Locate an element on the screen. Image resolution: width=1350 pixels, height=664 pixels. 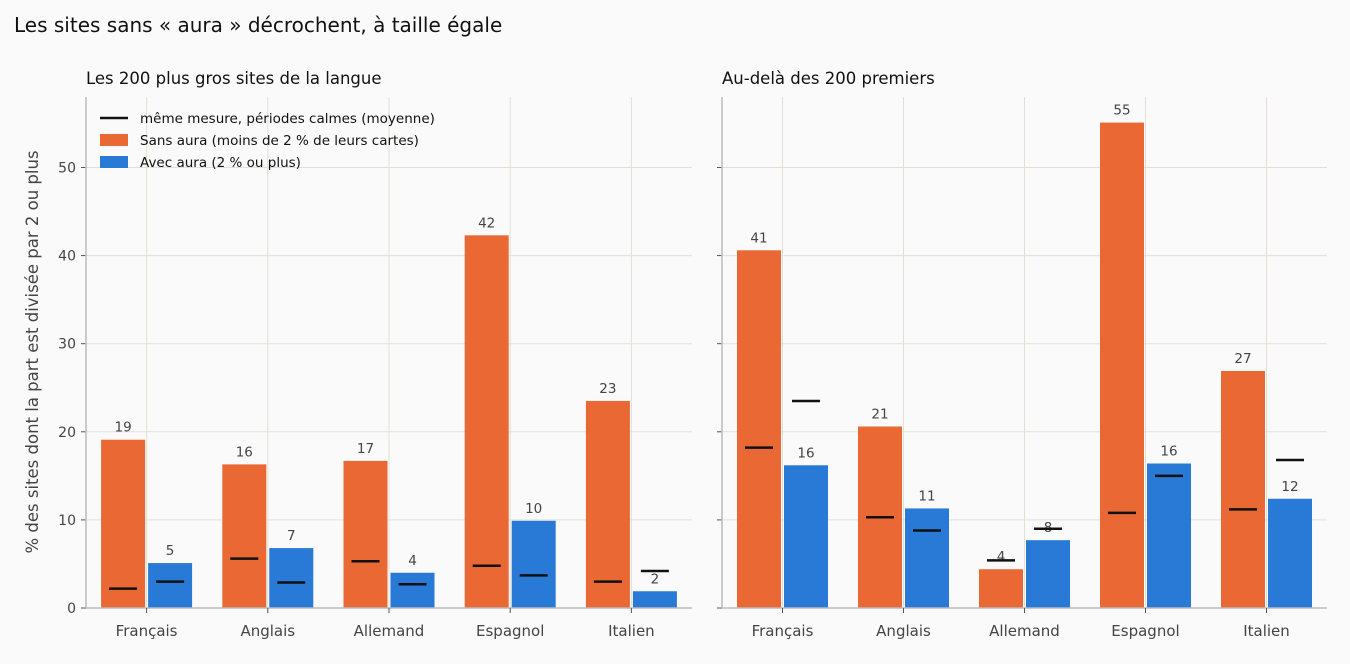
bar-value-label: 7 is located at coordinates (291, 536).